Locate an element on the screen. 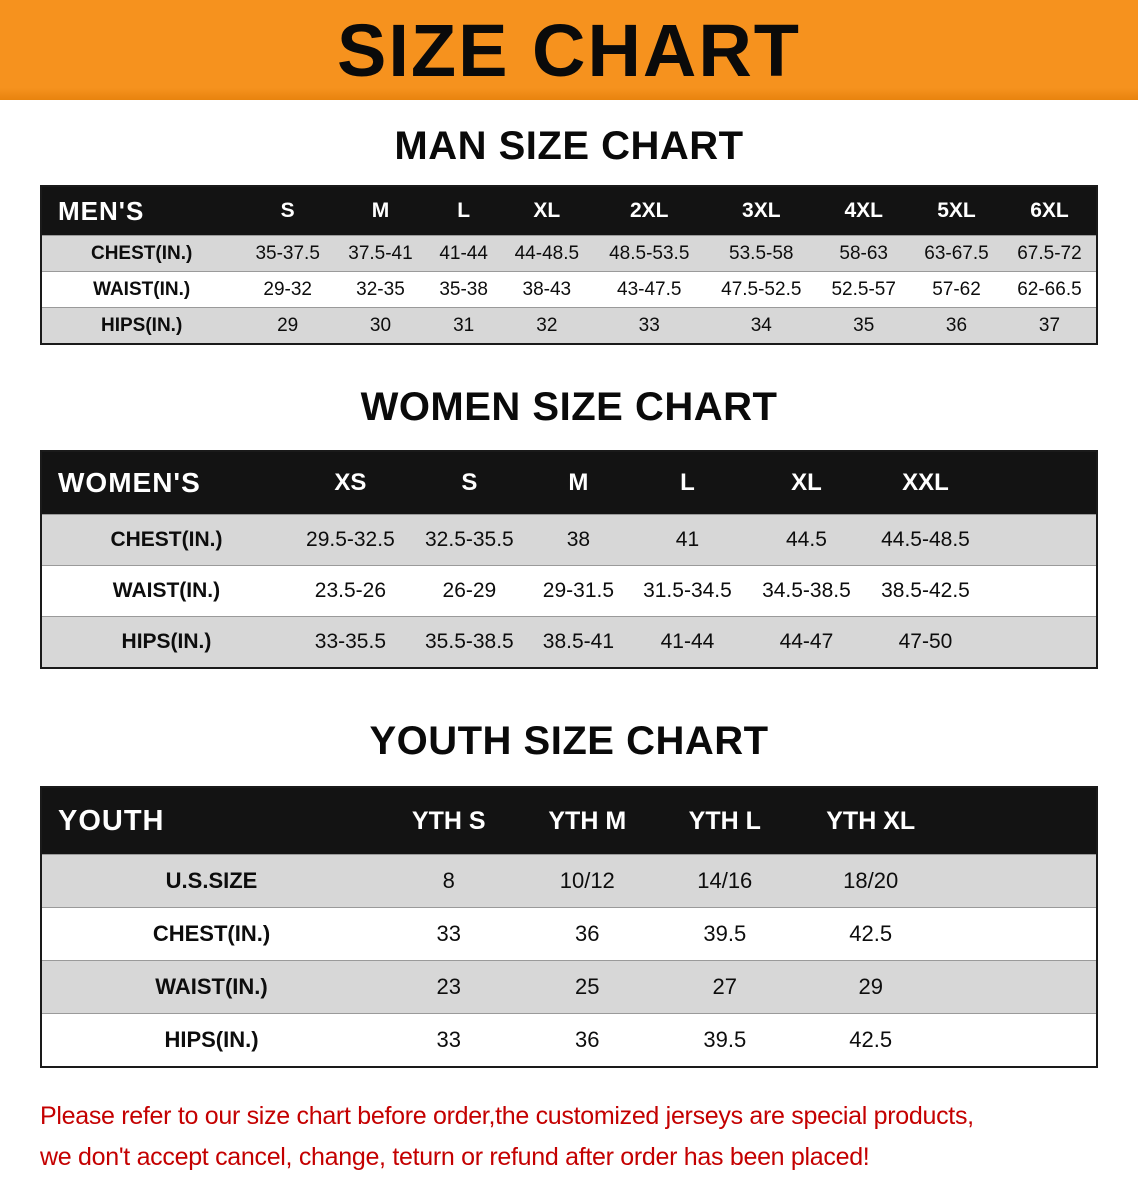  cell: 32-35 is located at coordinates (380, 290).